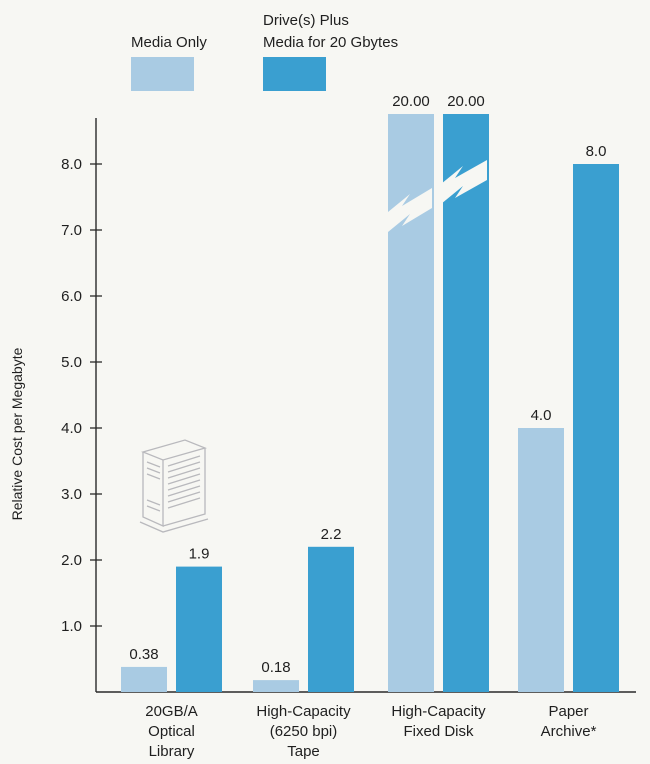  What do you see at coordinates (71, 362) in the screenshot?
I see `y-tick-label-4: 5.0` at bounding box center [71, 362].